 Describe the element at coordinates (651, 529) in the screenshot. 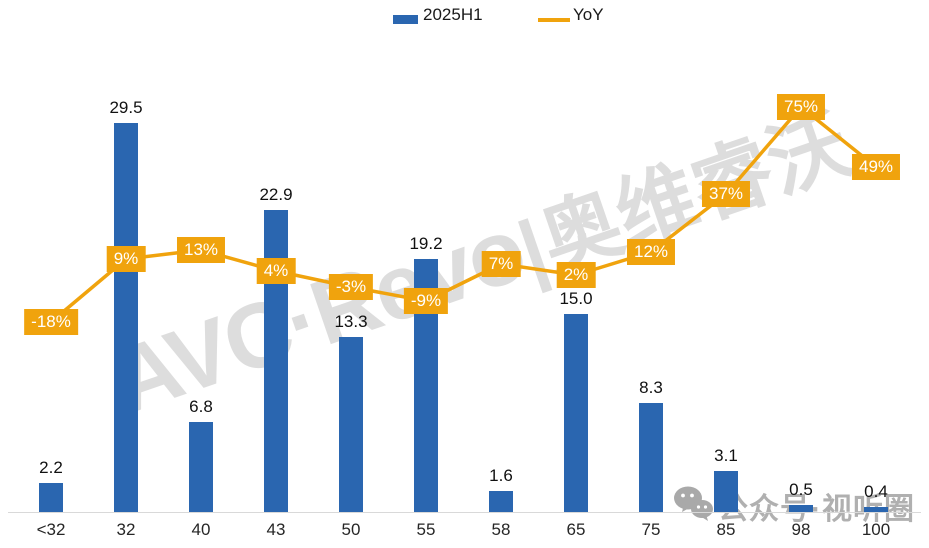

I see `x-axis-label-75: 75` at that location.